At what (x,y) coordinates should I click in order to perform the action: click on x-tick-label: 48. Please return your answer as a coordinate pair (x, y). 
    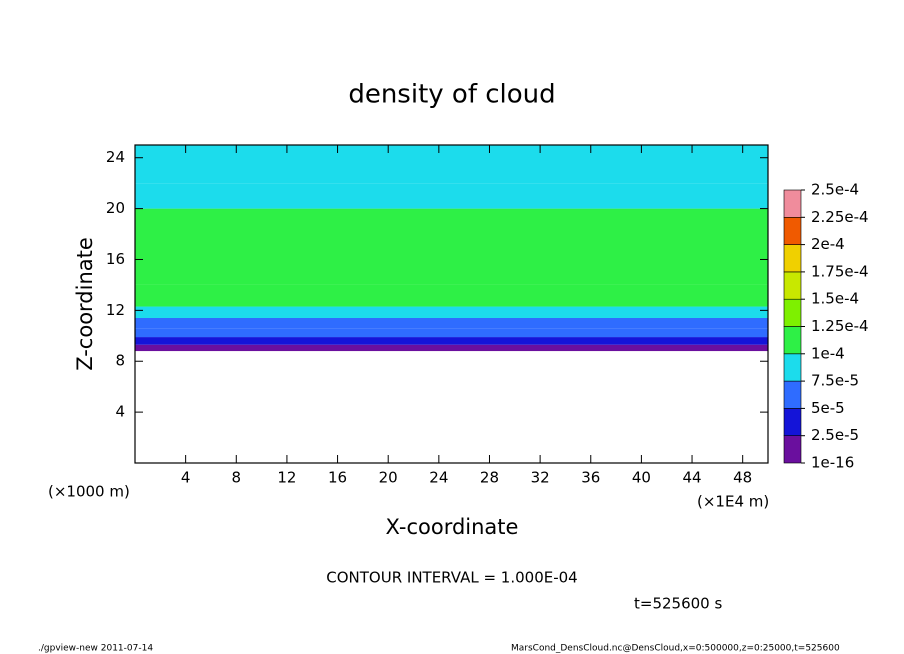
    Looking at the image, I should click on (742, 478).